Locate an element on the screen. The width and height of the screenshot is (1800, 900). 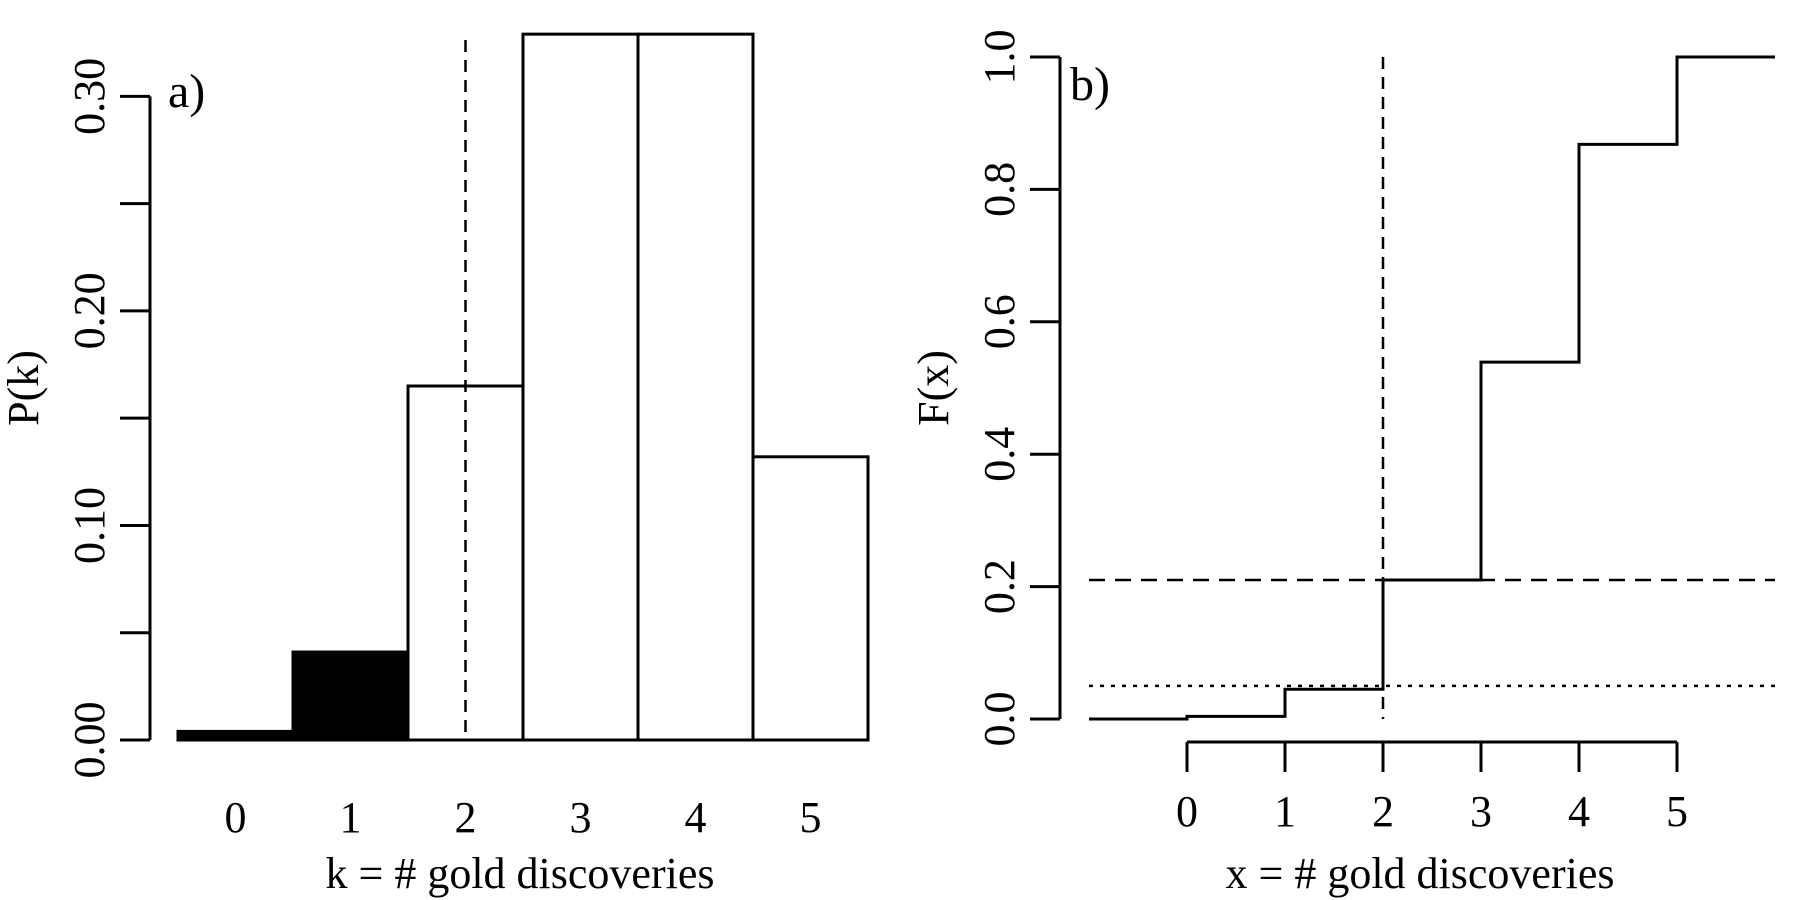
pmf-y-tick-label: 0.10 is located at coordinates (89, 525).